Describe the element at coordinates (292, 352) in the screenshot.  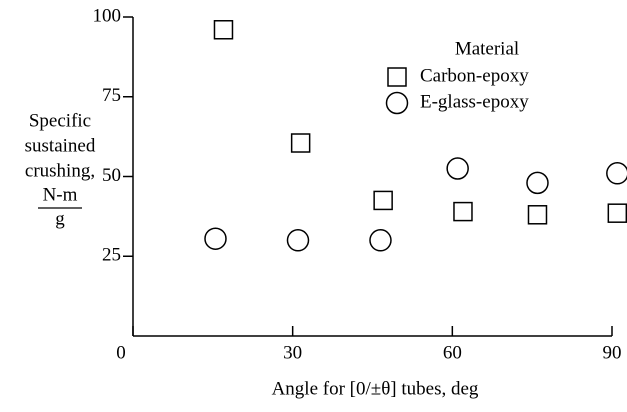
I see `x-tick-label: 30` at that location.